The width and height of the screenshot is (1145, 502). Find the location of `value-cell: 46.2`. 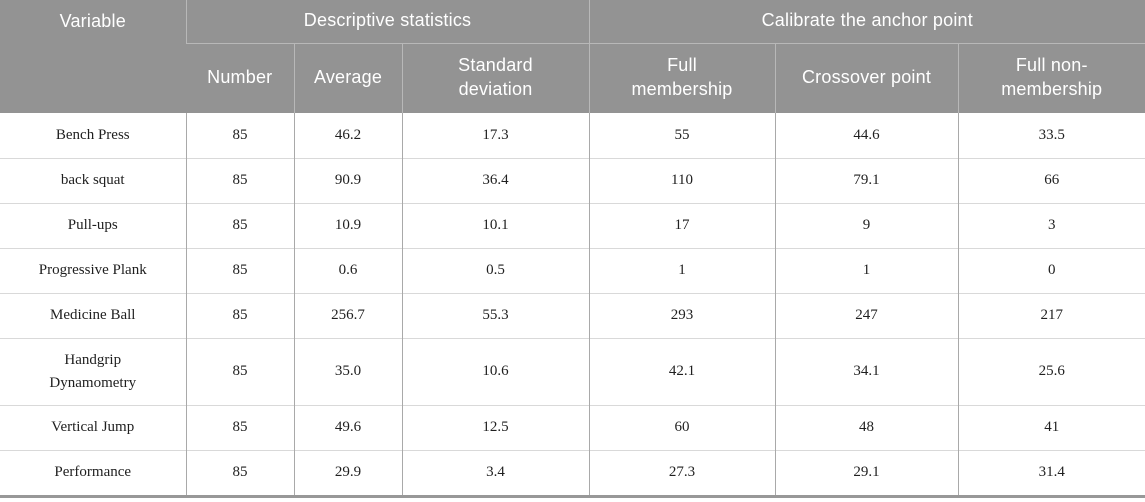

value-cell: 46.2 is located at coordinates (347, 135).